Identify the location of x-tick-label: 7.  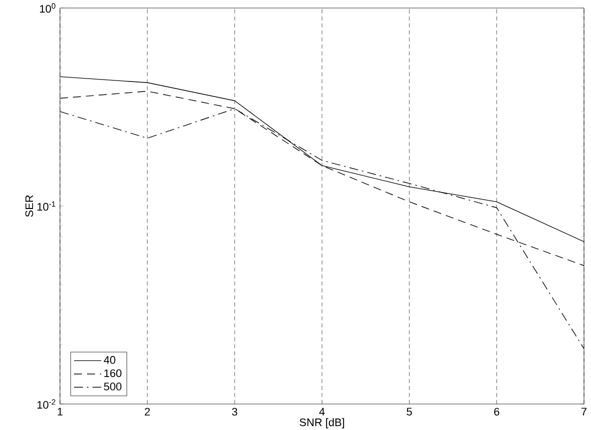
(584, 412).